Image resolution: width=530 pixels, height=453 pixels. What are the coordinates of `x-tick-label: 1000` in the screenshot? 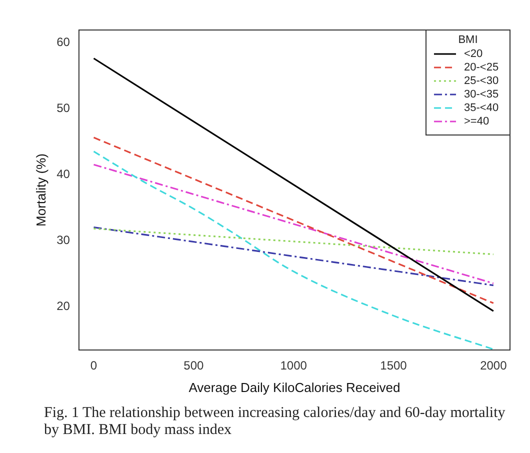 It's located at (294, 365).